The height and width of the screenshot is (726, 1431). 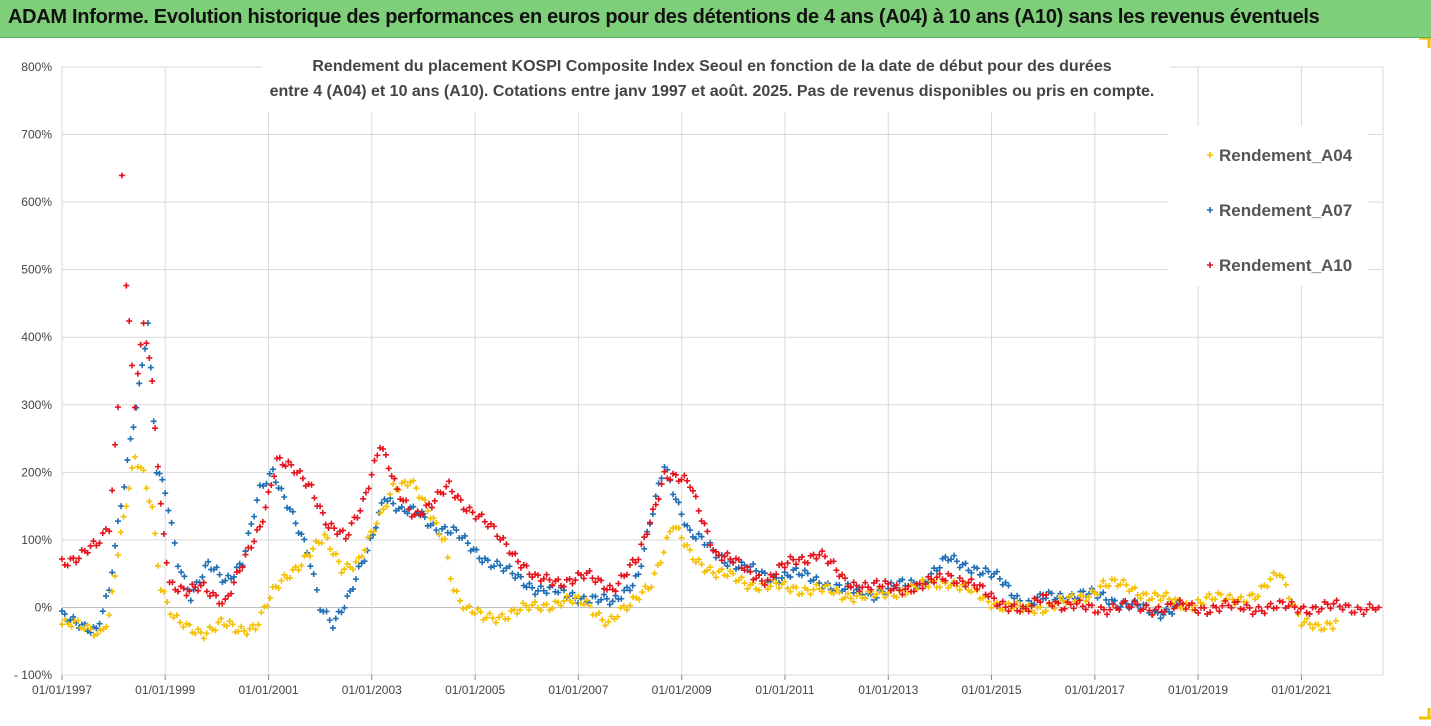 What do you see at coordinates (36, 202) in the screenshot?
I see `y-tick-label: 600%` at bounding box center [36, 202].